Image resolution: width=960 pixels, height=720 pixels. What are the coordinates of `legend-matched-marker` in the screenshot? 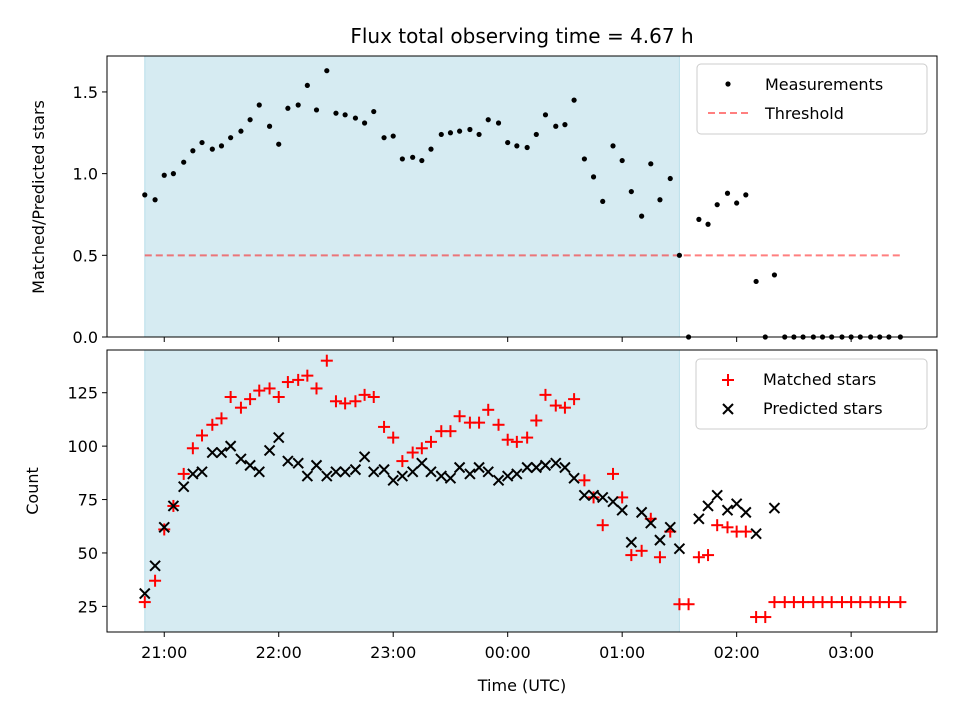 It's located at (728, 380).